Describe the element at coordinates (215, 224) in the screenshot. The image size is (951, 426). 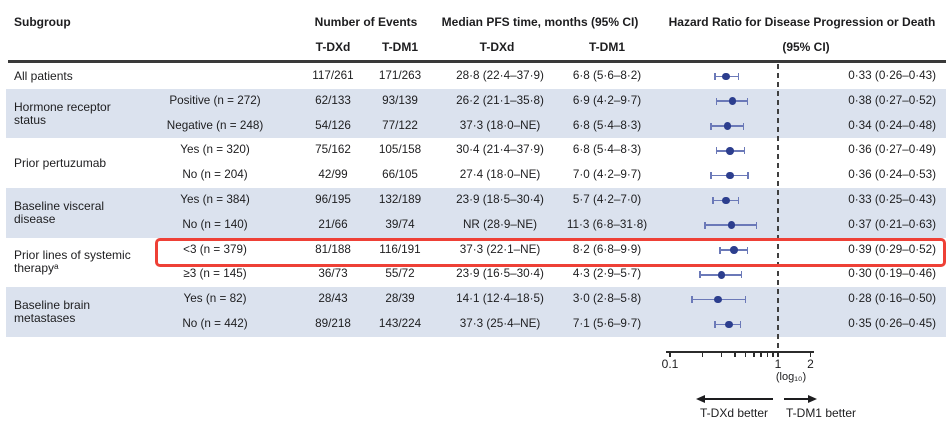
I see `subgroup-level-label: No (n = 140)` at that location.